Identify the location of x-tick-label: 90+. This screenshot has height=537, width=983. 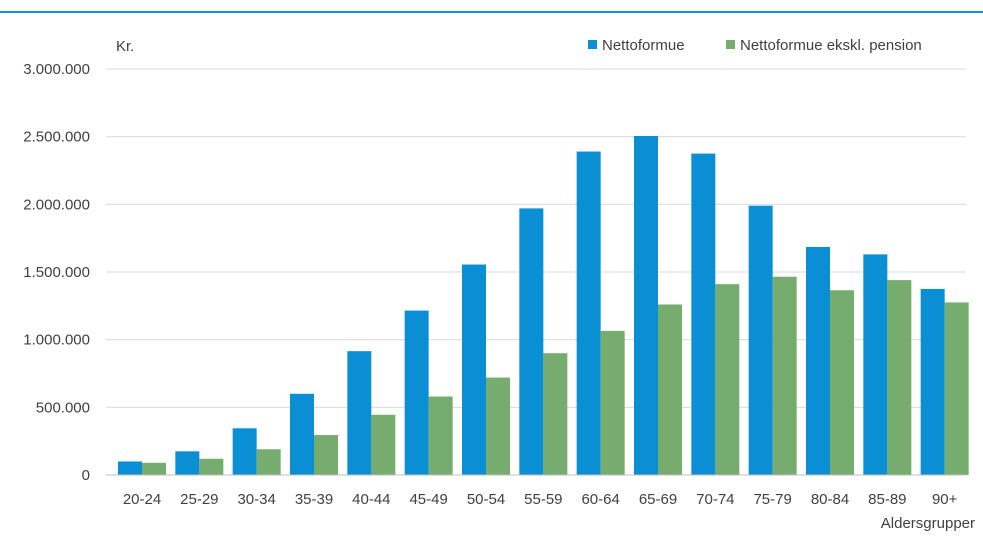
(945, 499).